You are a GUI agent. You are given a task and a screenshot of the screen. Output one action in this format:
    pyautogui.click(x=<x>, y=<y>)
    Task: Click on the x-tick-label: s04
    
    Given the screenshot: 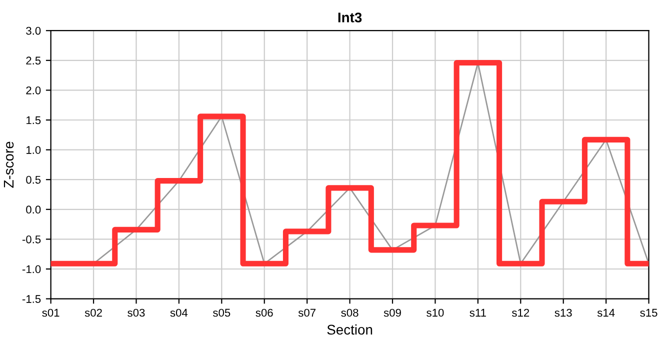 What is the action you would take?
    pyautogui.click(x=179, y=312)
    